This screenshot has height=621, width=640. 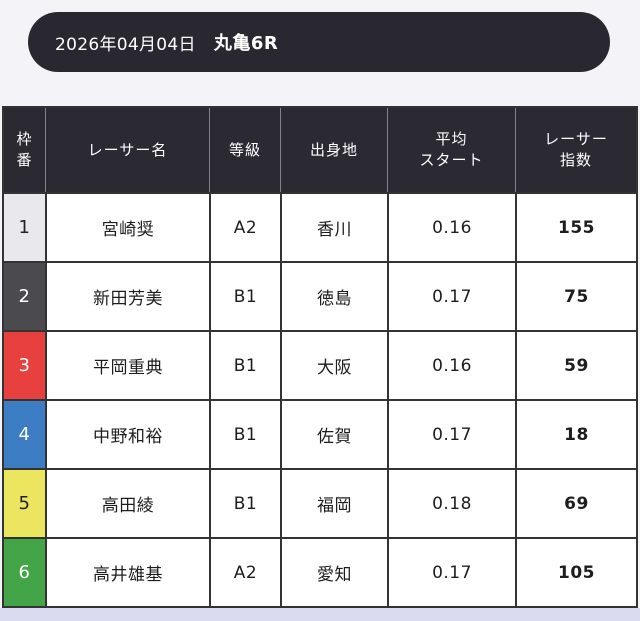 I want to click on table-header-row: 枠 番 レーサー名 等級 出身地 平均 スタート レーサー 指数, so click(x=320, y=150).